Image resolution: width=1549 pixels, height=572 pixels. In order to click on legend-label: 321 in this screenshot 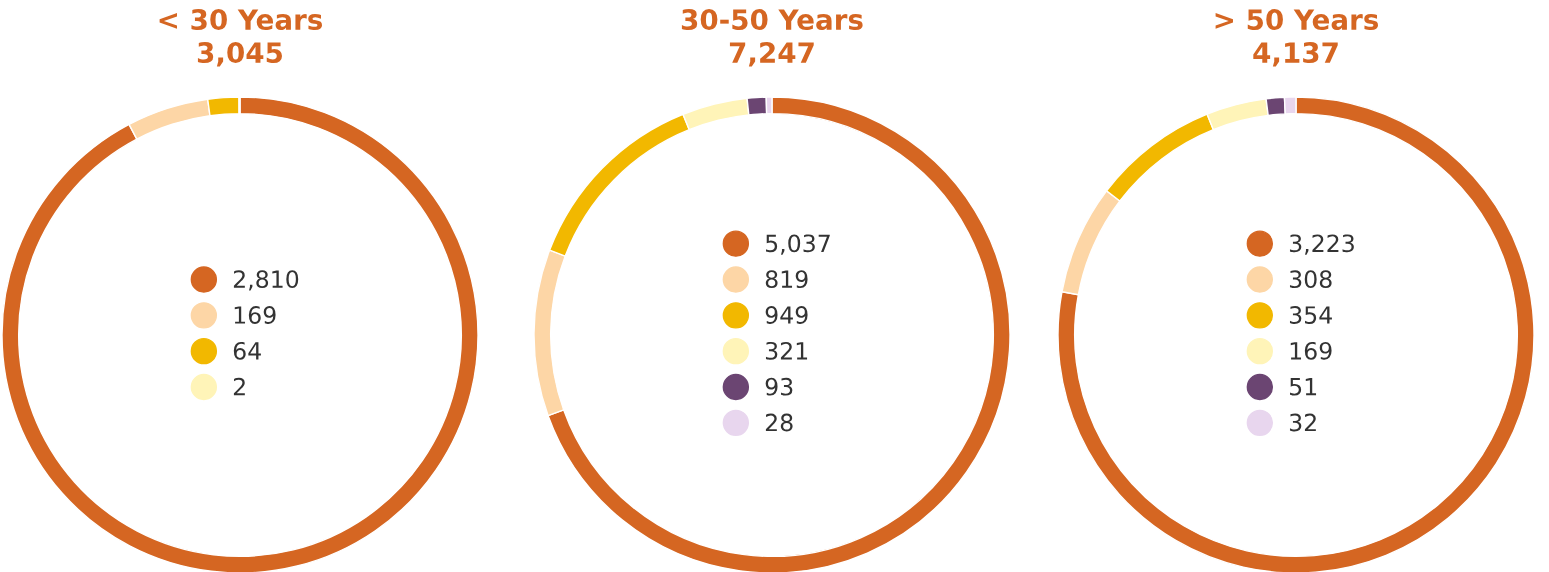, I will do `click(786, 350)`.